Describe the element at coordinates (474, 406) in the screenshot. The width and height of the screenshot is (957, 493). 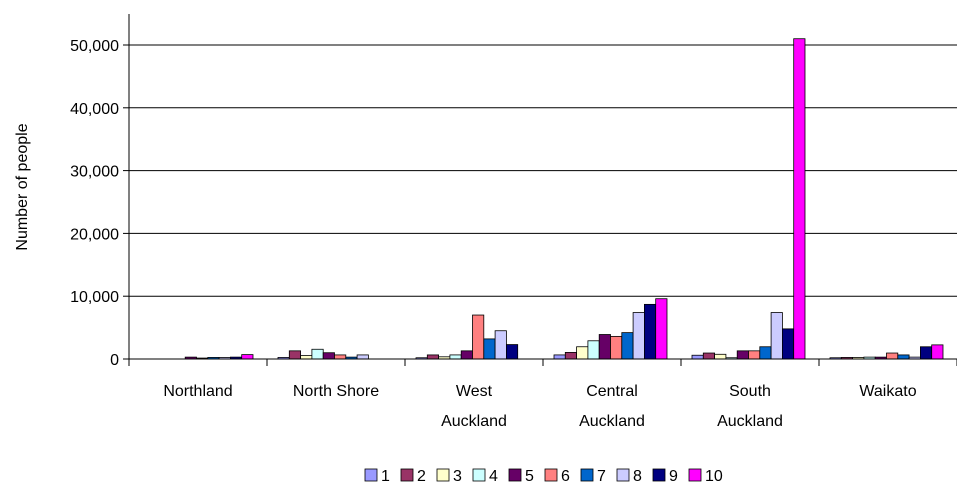
I see `category-label: West Auckland` at that location.